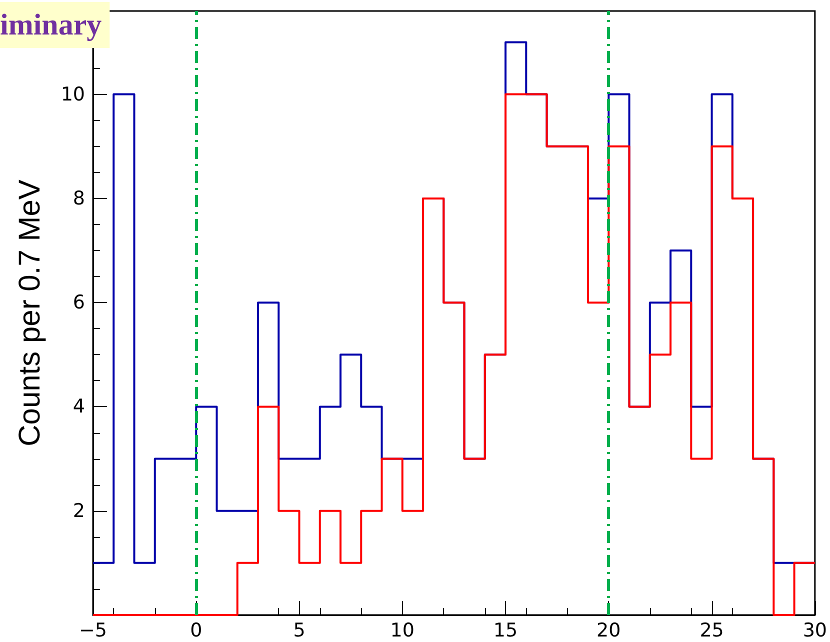 Image resolution: width=830 pixels, height=642 pixels. I want to click on y-tick-label: 6, so click(78, 303).